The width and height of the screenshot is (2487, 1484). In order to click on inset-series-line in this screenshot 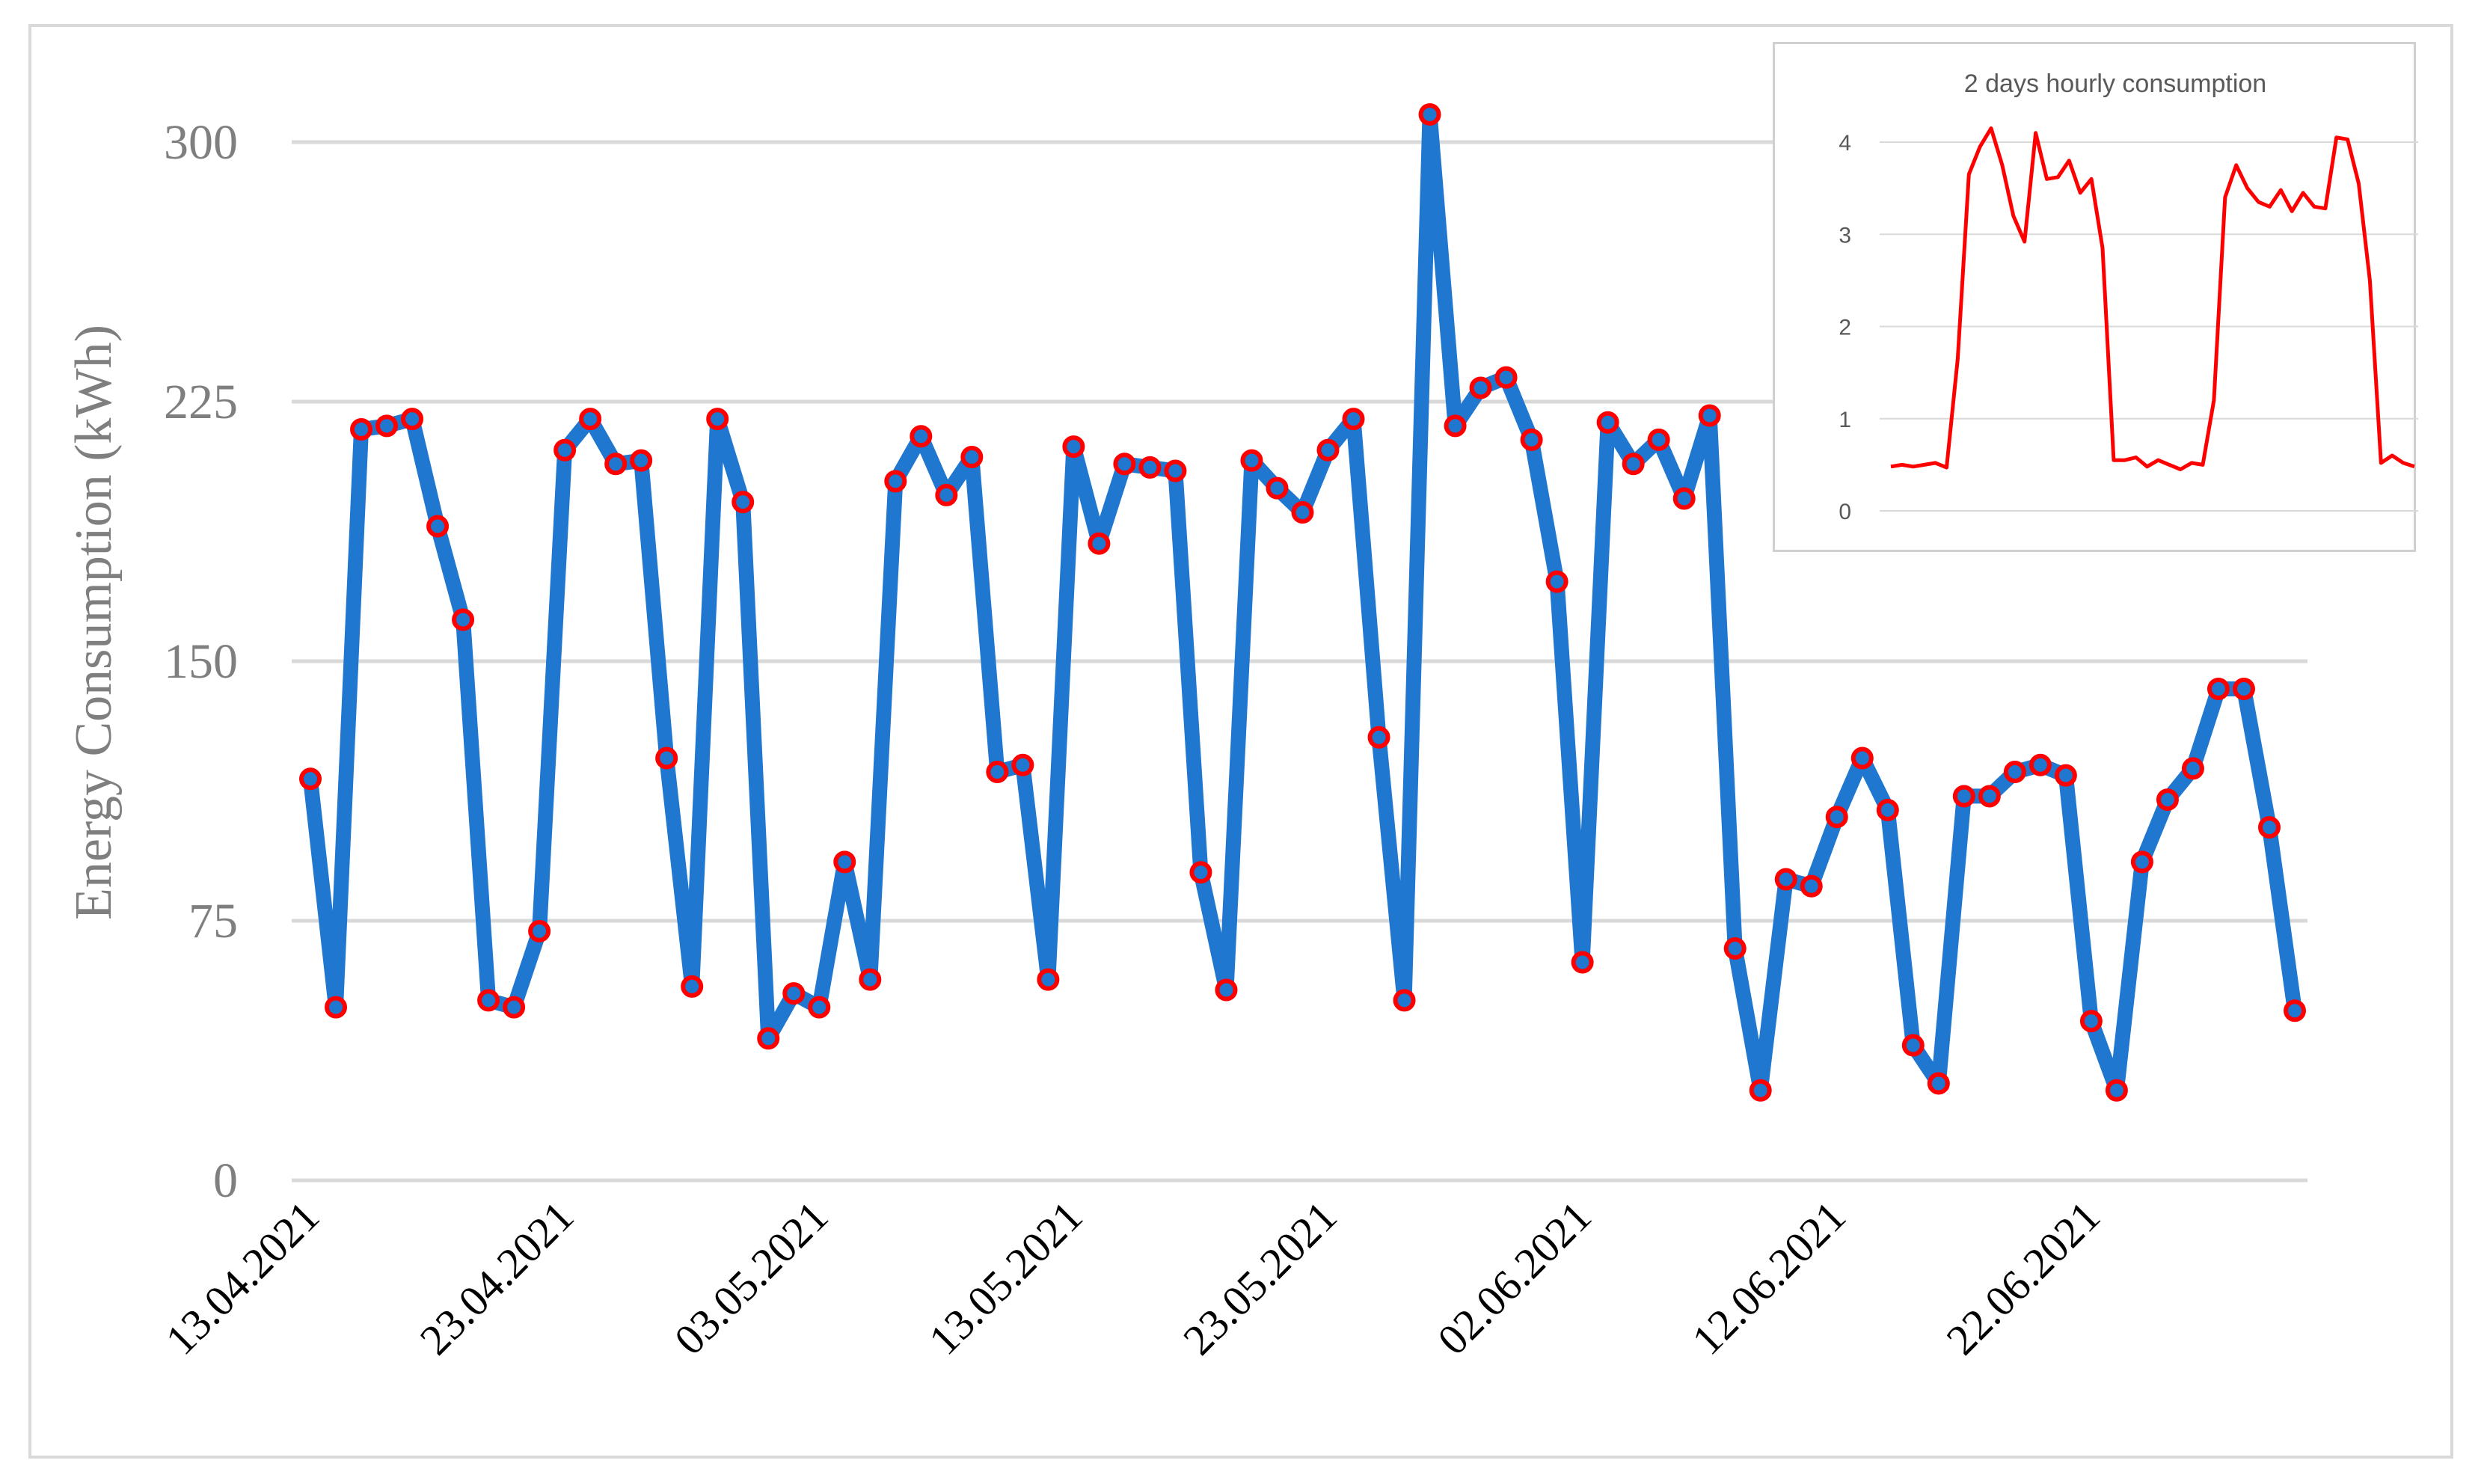, I will do `click(2152, 298)`.